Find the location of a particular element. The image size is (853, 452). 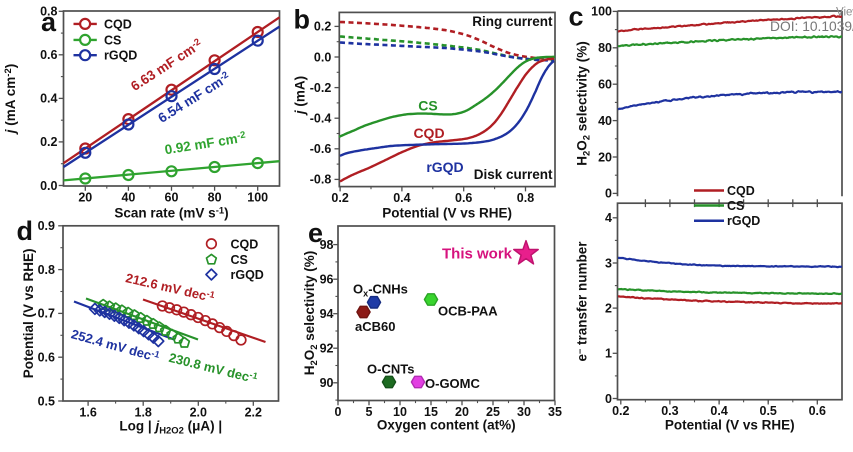

svg-text: 2.2 is located at coordinates (253, 413).